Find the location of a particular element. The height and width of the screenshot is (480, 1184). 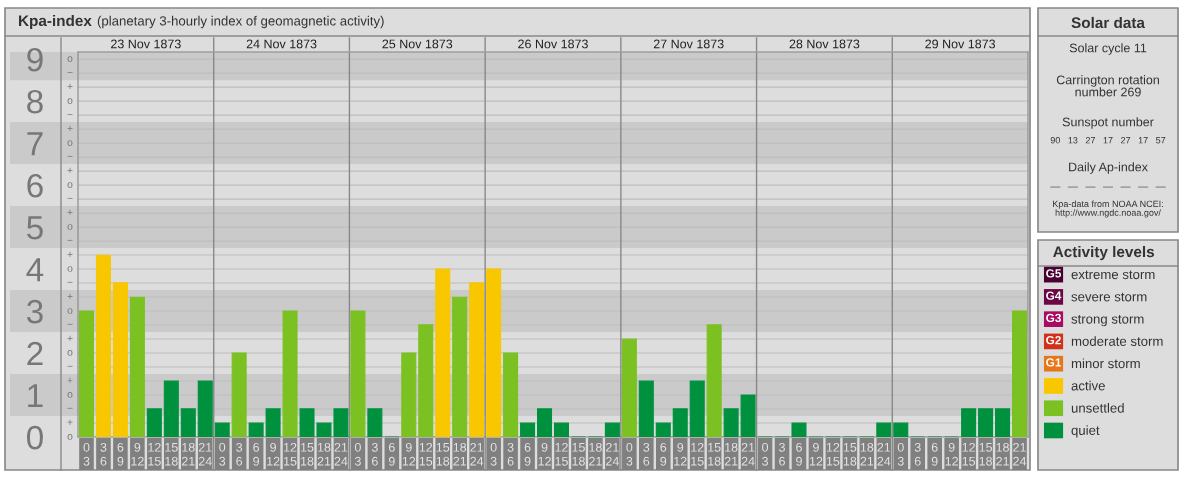

text: 27 Nov 1873 is located at coordinates (688, 44).